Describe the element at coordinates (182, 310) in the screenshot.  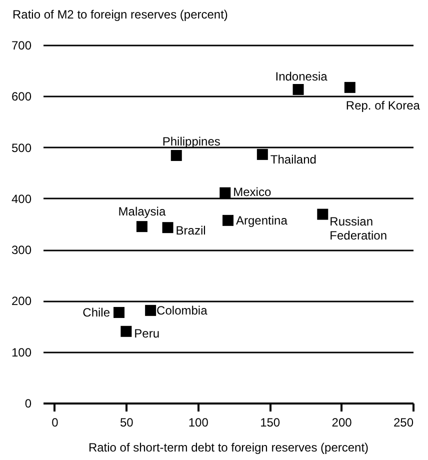
I see `series-label: Colombia` at that location.